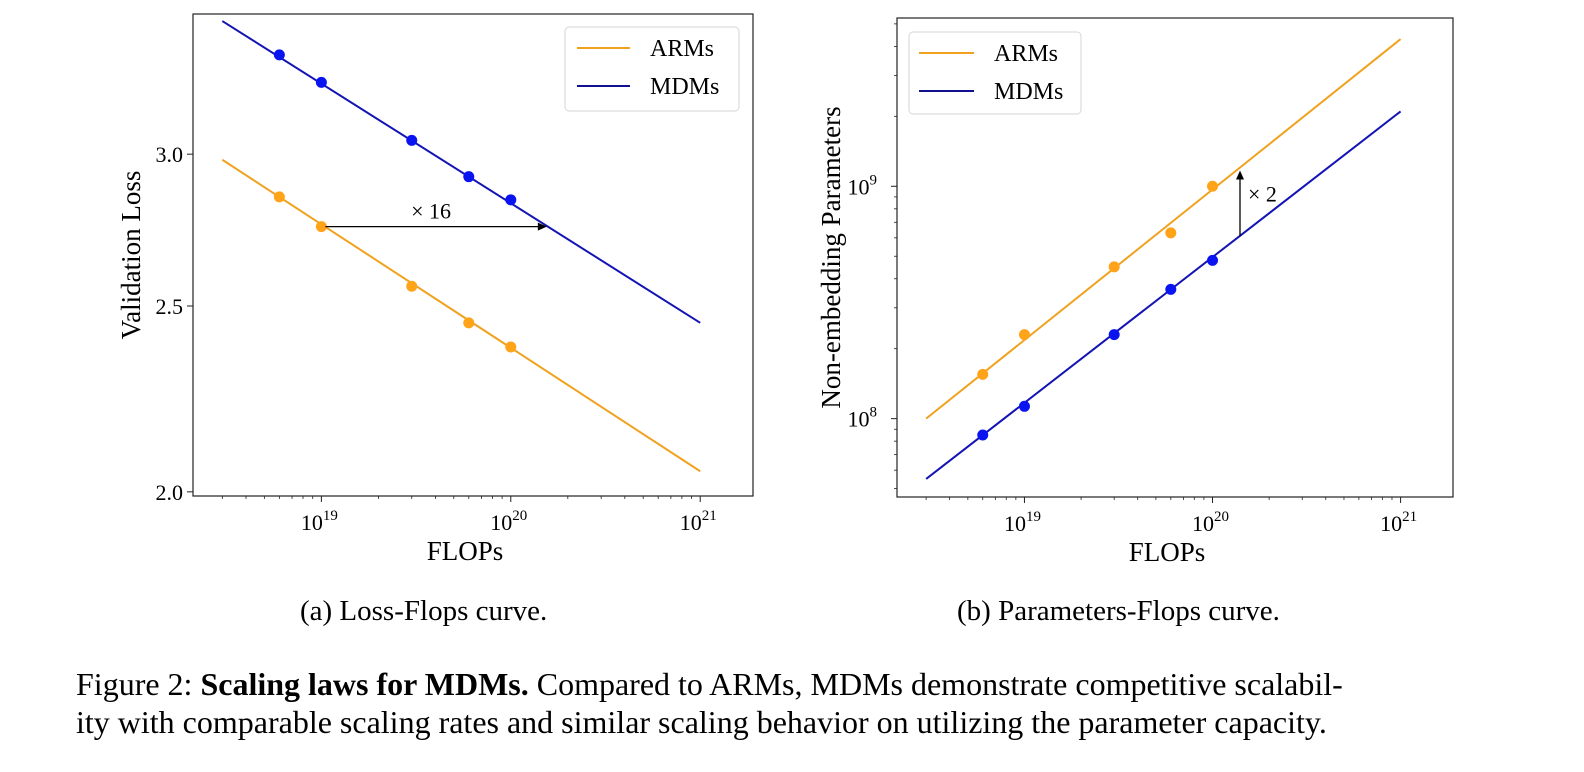  What do you see at coordinates (995, 73) in the screenshot?
I see `legend-b: ARMs MDMs` at bounding box center [995, 73].